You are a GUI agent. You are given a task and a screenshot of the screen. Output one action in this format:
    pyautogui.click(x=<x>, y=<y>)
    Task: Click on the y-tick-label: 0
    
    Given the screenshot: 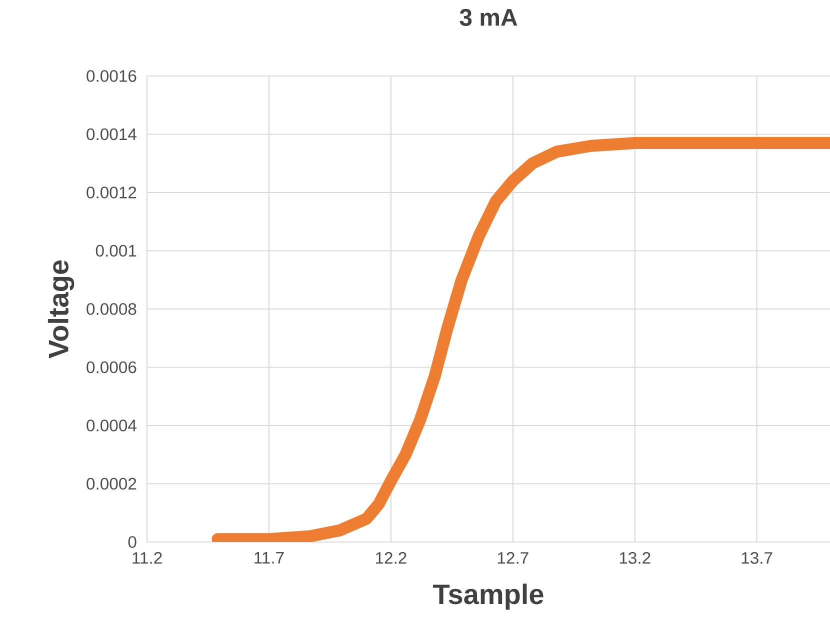 What is the action you would take?
    pyautogui.click(x=132, y=542)
    